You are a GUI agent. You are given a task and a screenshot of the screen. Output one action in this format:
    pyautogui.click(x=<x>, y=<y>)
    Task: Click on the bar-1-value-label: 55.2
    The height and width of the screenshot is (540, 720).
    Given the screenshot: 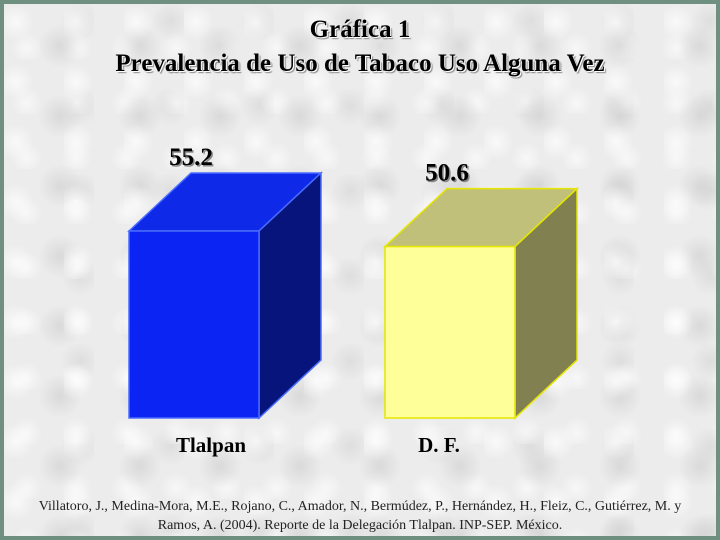 What is the action you would take?
    pyautogui.click(x=191, y=157)
    